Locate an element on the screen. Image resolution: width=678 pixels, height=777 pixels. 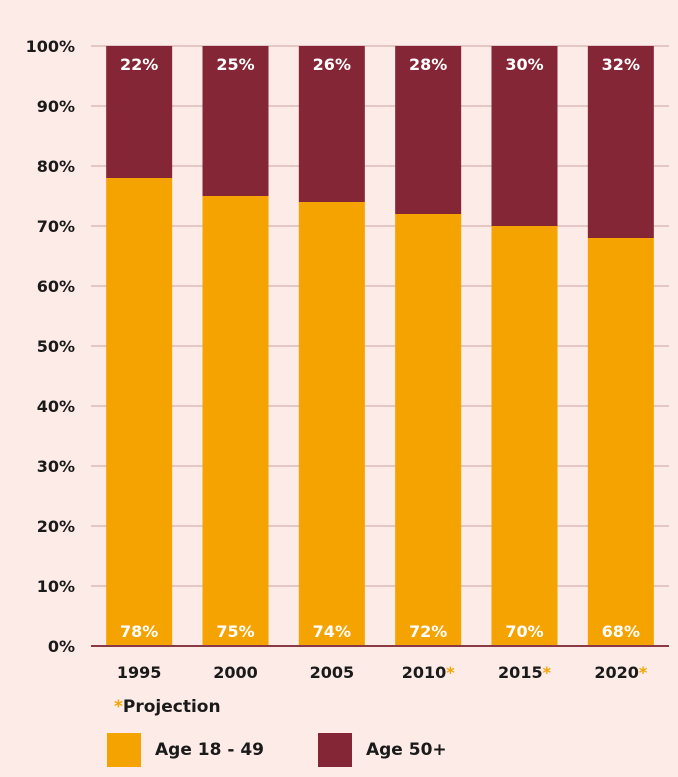
y-tick-label: 50% is located at coordinates (56, 346).